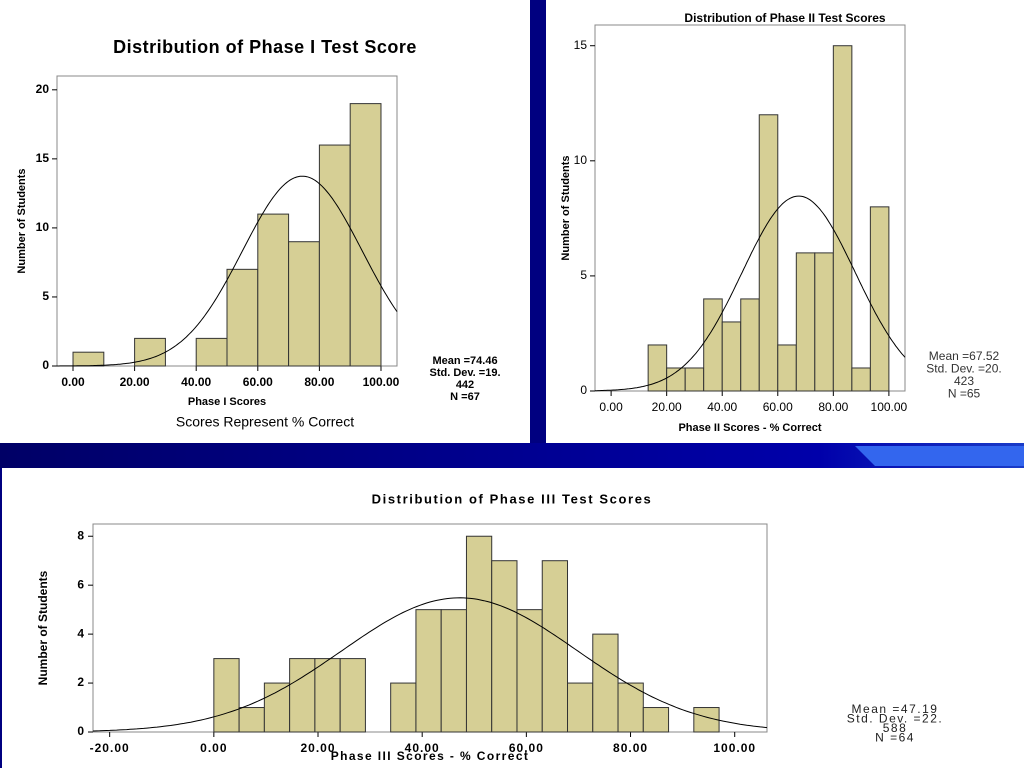 Image resolution: width=1024 pixels, height=768 pixels. Describe the element at coordinates (895, 719) in the screenshot. I see `stats-label: Std. Dev. =22.` at that location.